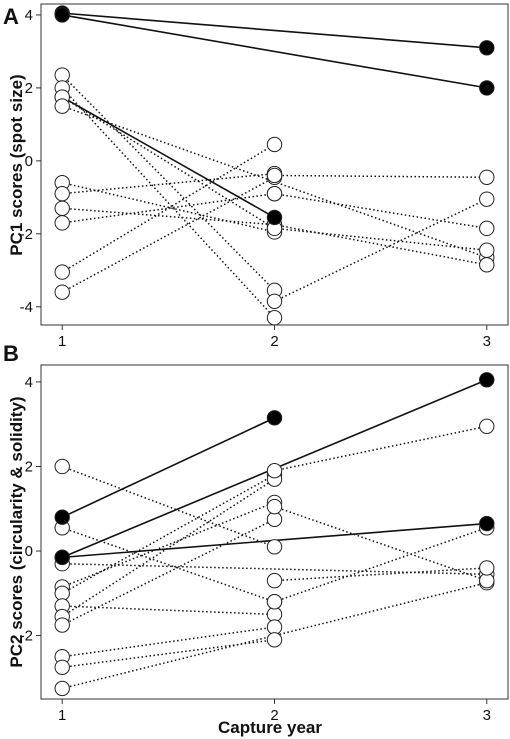  Describe the element at coordinates (16, 531) in the screenshot. I see `panel-b-y-axis-title: PC2 scores (circularity & solidity)` at that location.